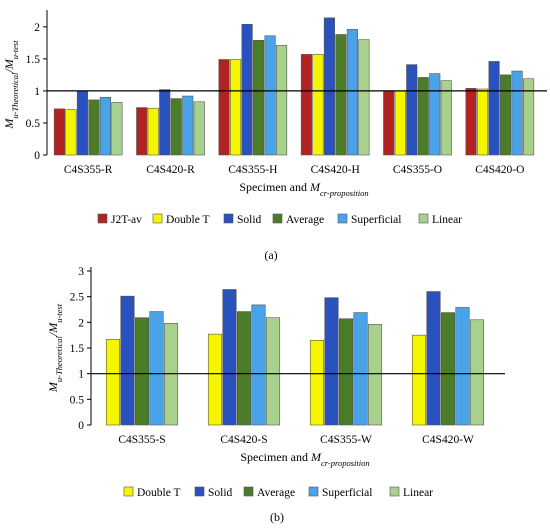  Describe the element at coordinates (141, 440) in the screenshot. I see `x-category-label: C4S355-S` at that location.